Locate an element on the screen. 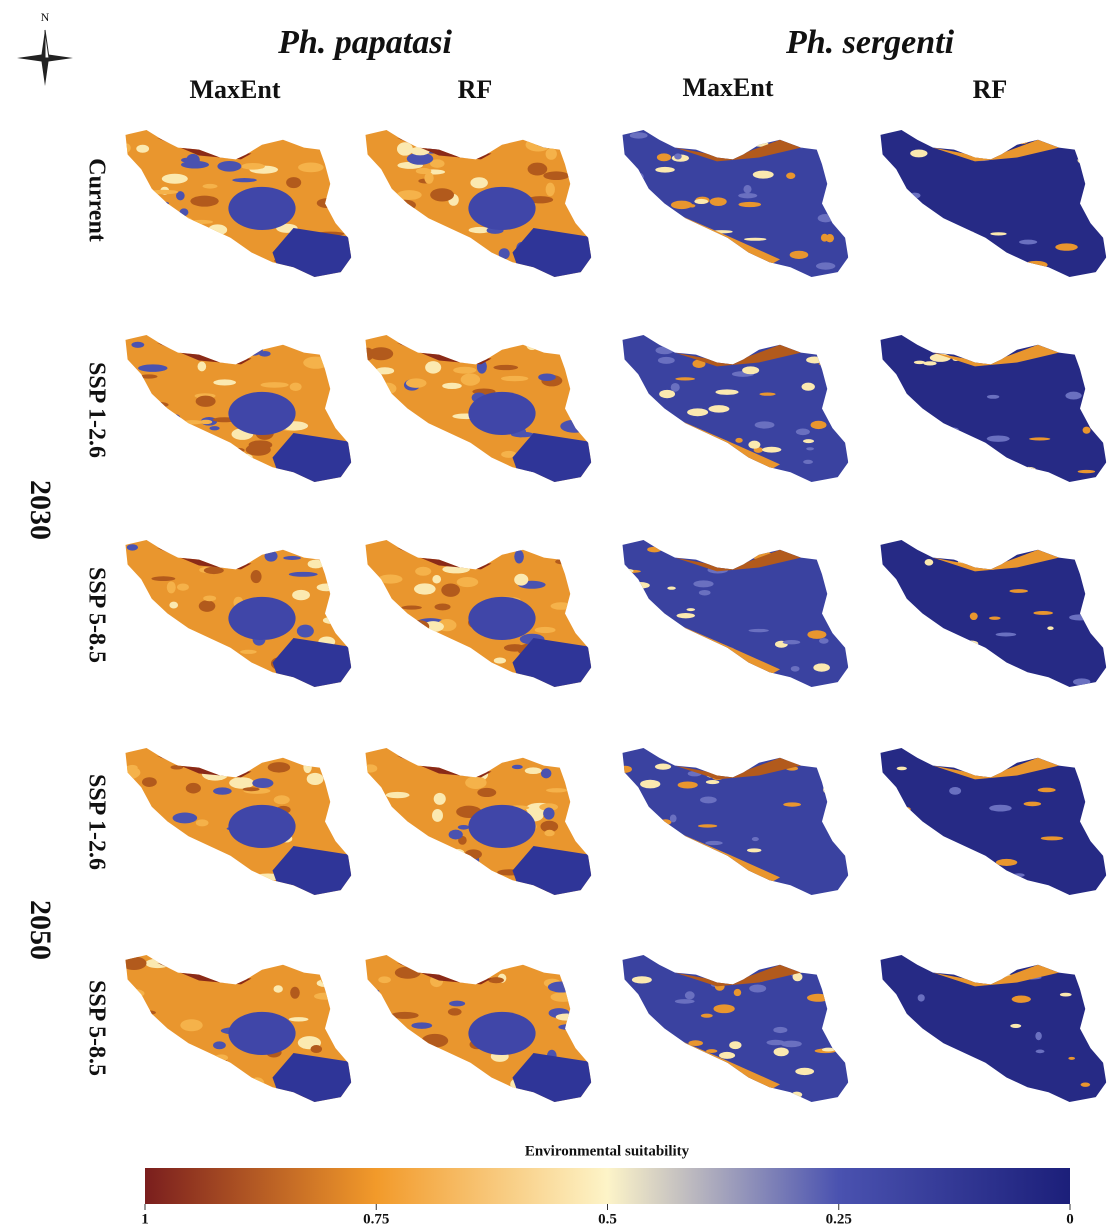  tick-label: 0.5 is located at coordinates (607, 1219).